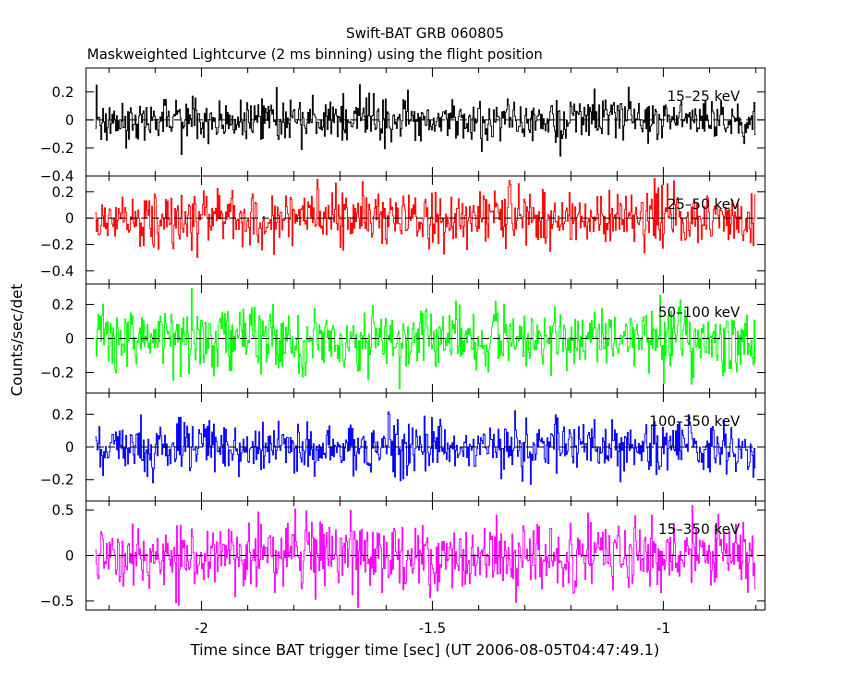 The width and height of the screenshot is (850, 680). What do you see at coordinates (694, 422) in the screenshot?
I see `energy-band-label: 100–350 keV` at bounding box center [694, 422].